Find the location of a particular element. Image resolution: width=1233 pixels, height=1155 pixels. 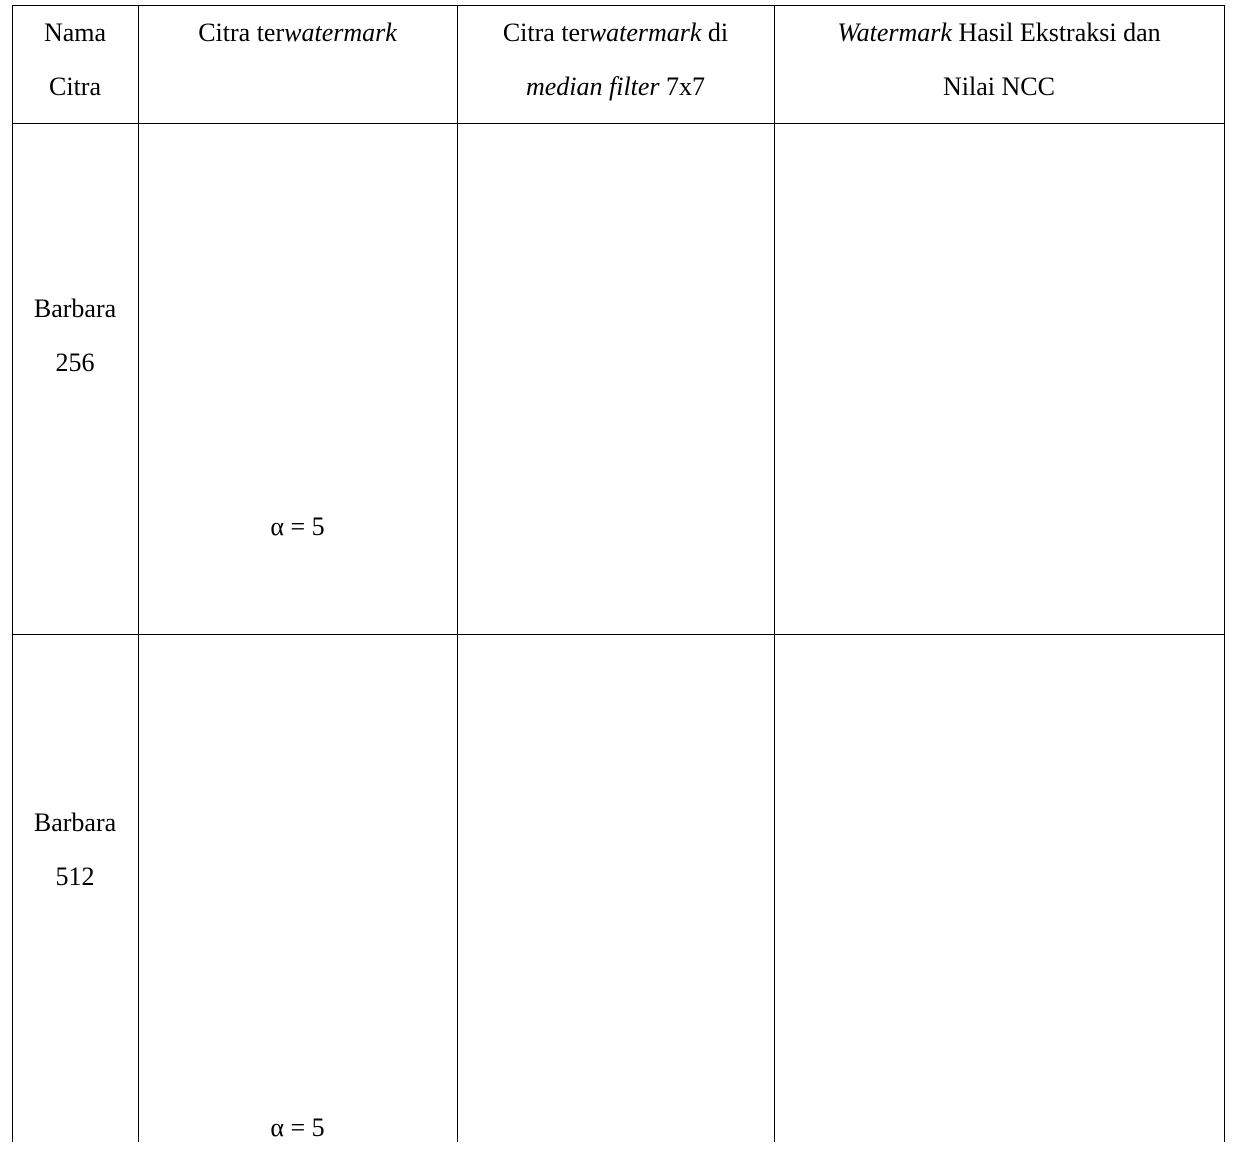

image-name: 256 is located at coordinates (75, 362).